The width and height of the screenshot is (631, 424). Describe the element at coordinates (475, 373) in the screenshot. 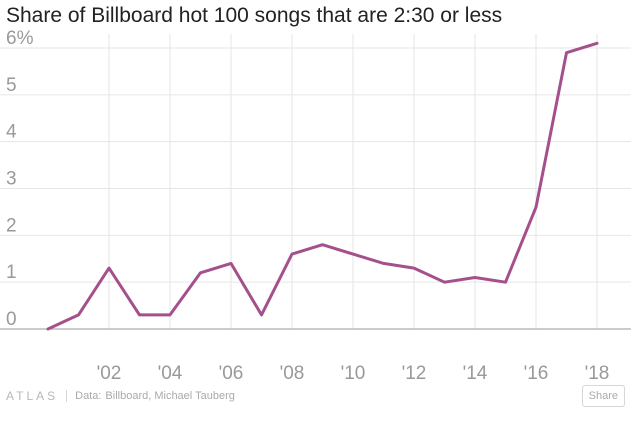

I see `x-tick-label: '14` at that location.